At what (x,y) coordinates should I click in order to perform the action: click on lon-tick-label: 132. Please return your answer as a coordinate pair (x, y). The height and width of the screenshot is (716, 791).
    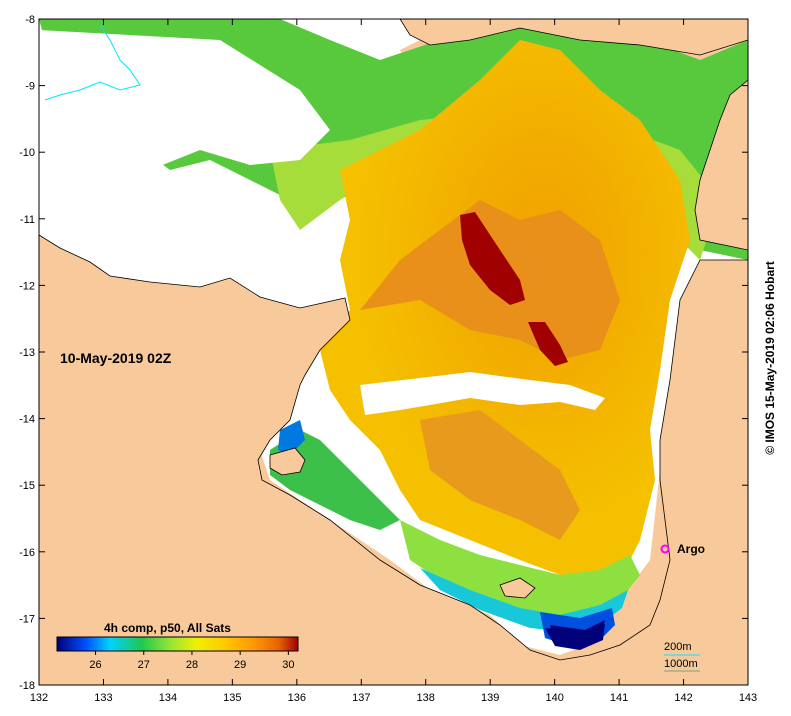
    Looking at the image, I should click on (39, 698).